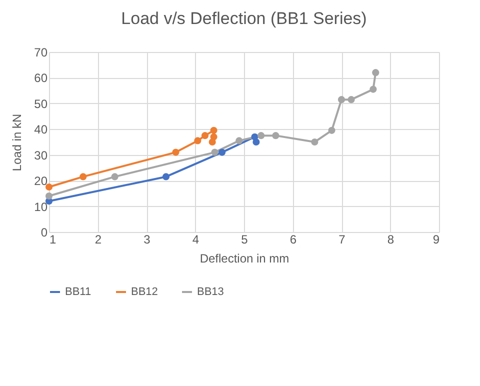 This screenshot has height=386, width=480. What do you see at coordinates (41, 53) in the screenshot?
I see `y-tick-label: 70` at bounding box center [41, 53].